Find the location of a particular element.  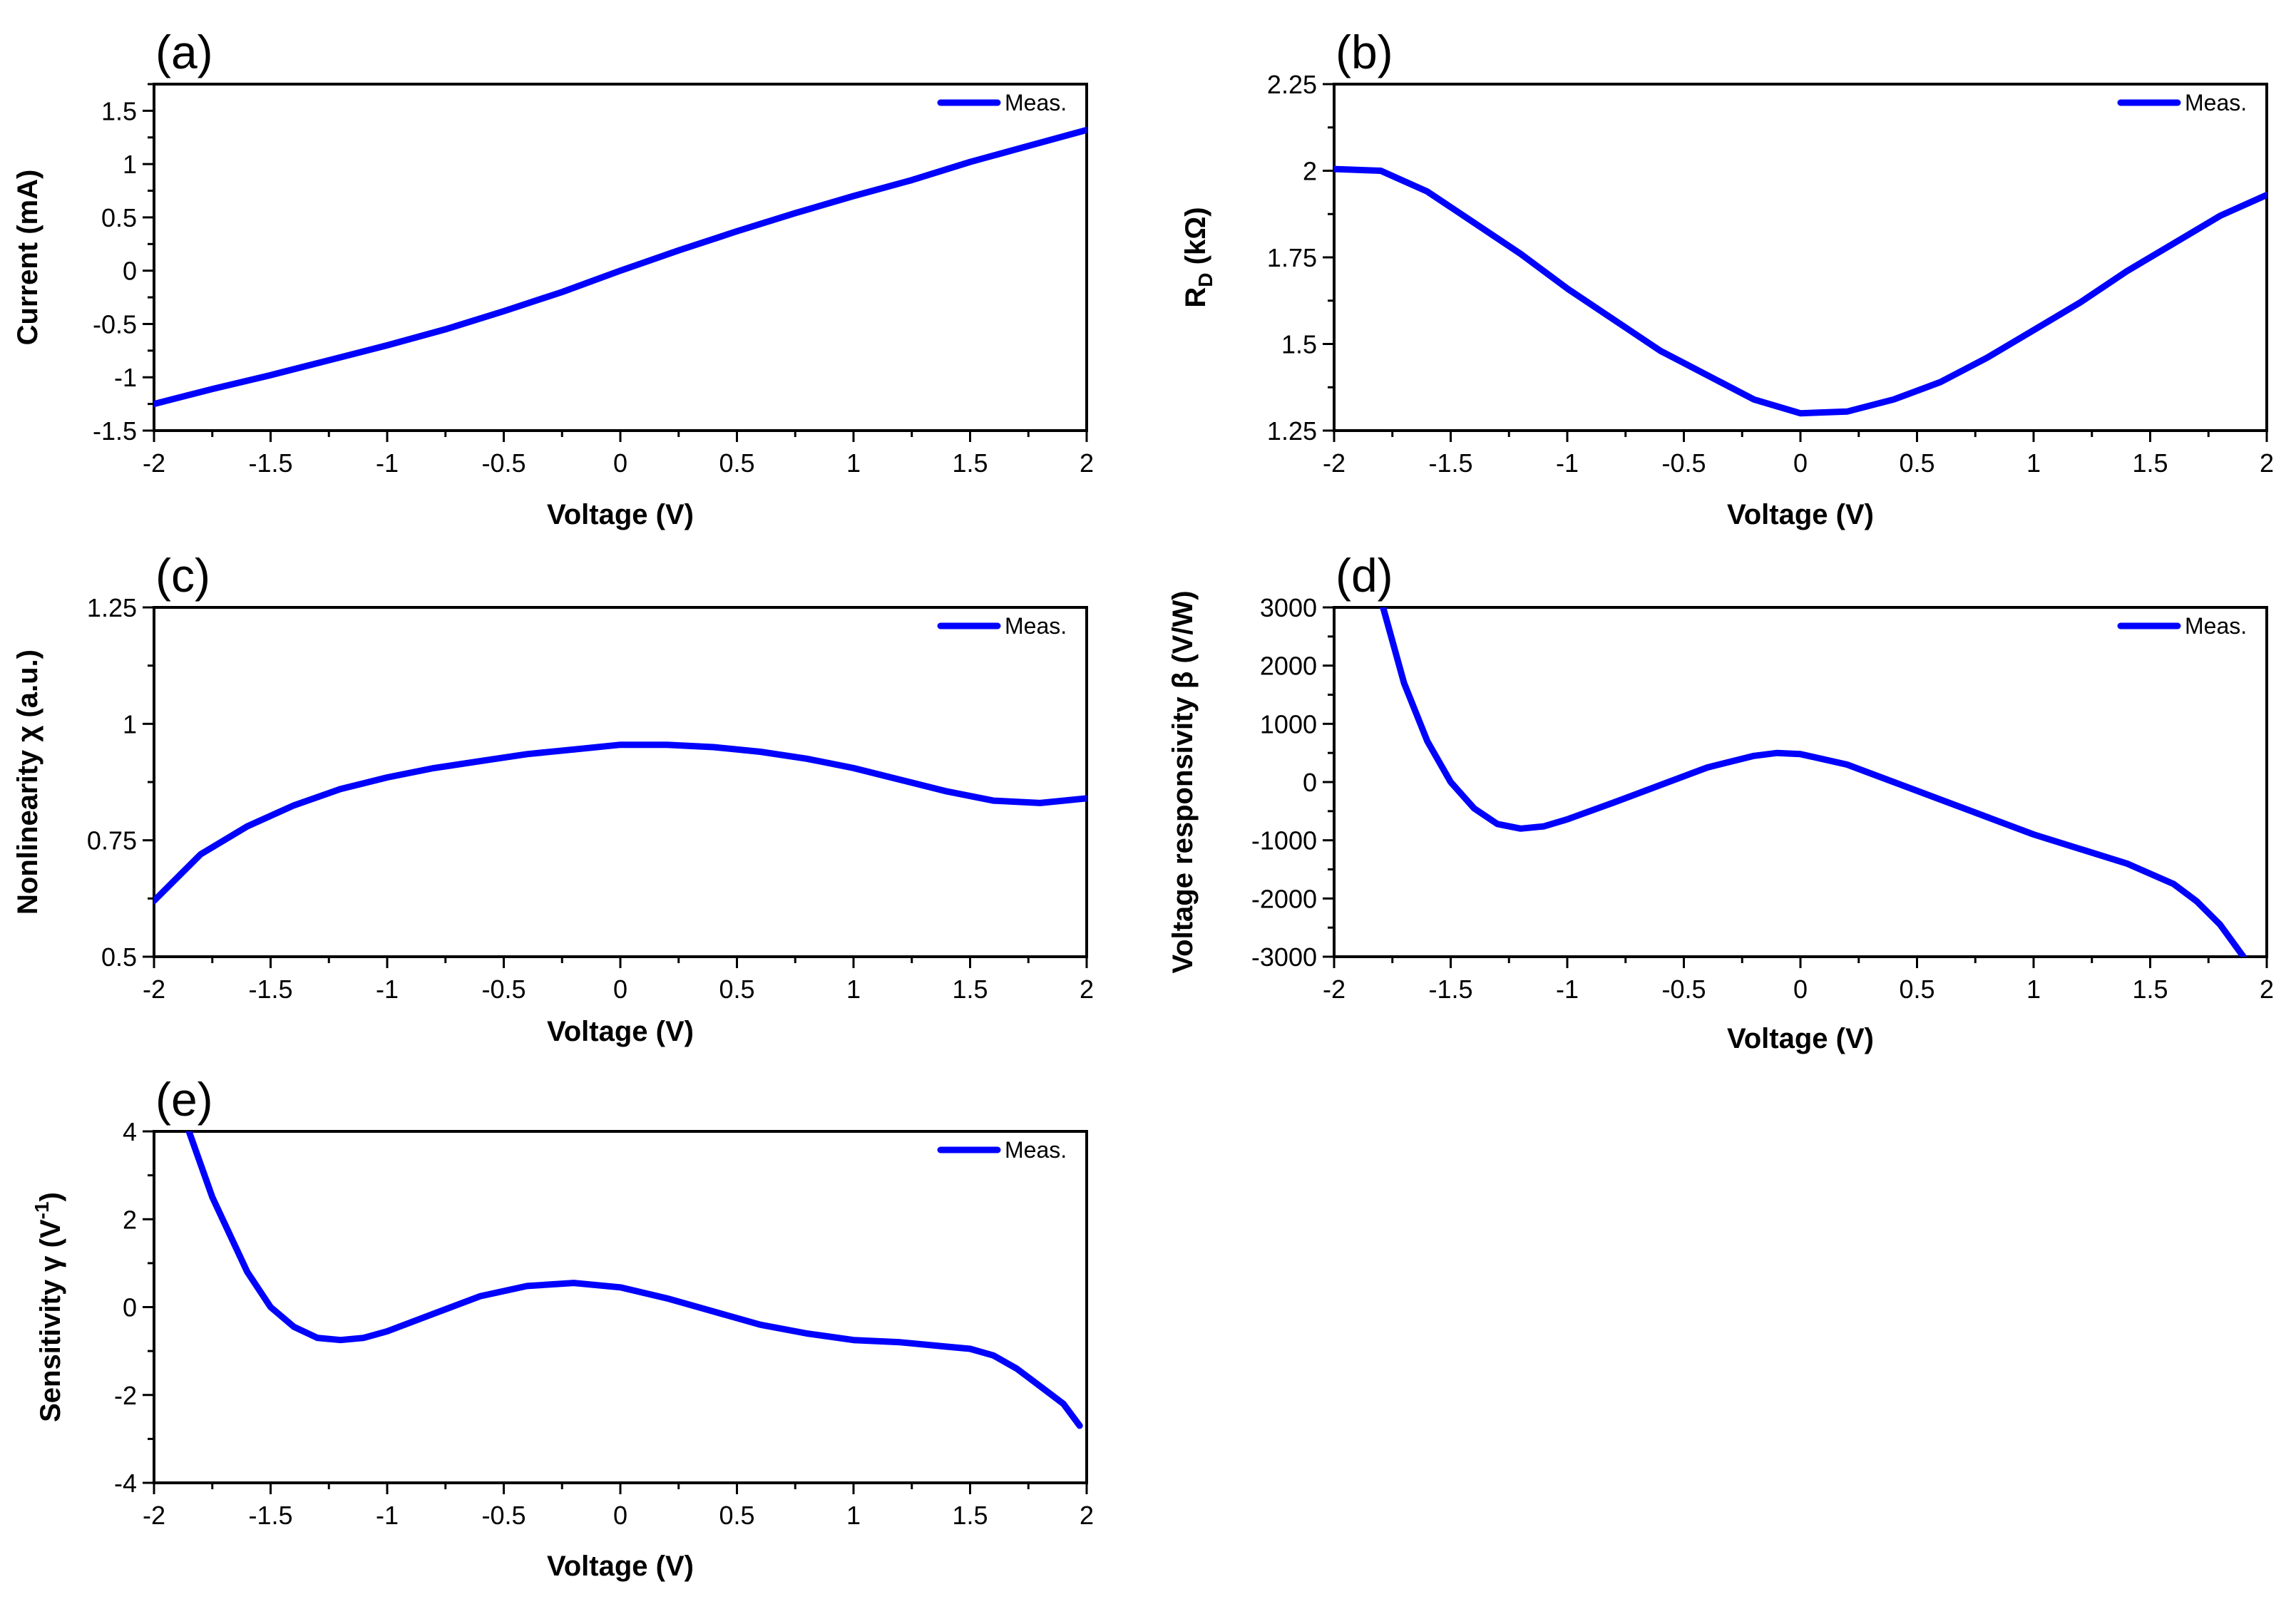

chart-b-ytick-label: 1.75 is located at coordinates (1292, 258).